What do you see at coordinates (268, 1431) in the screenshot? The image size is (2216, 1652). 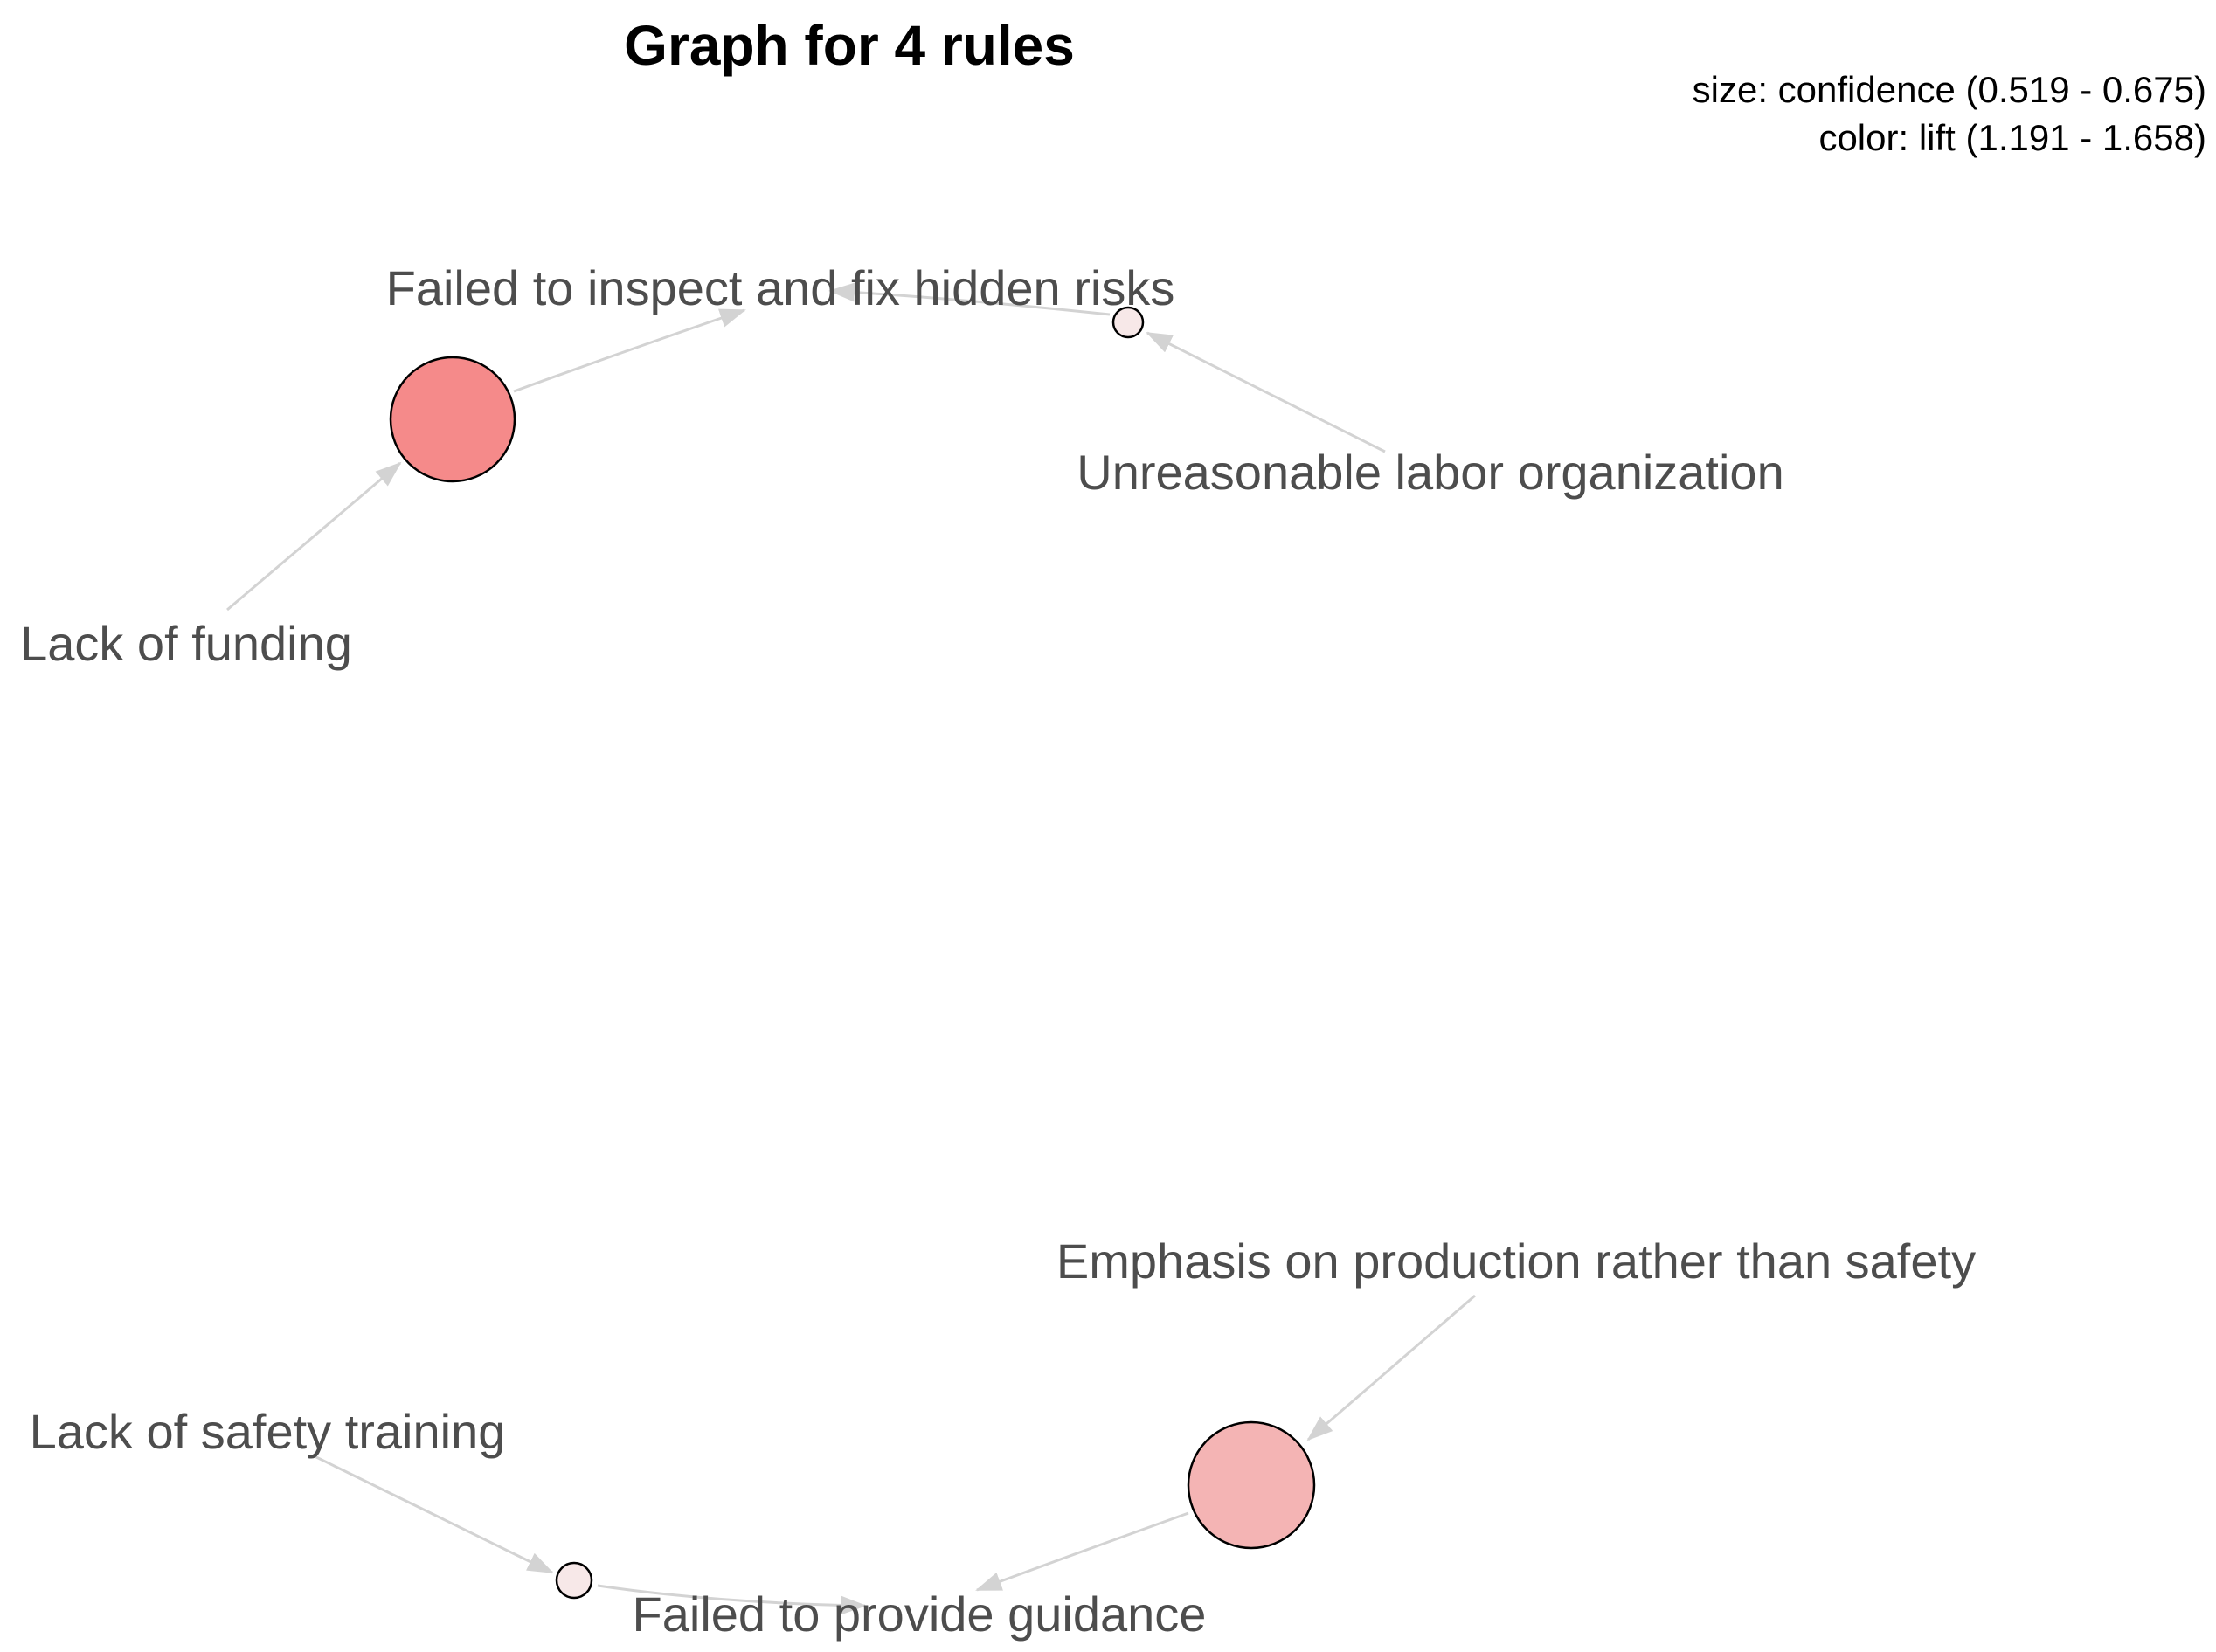 I see `item-label-training: Lack of safety training` at bounding box center [268, 1431].